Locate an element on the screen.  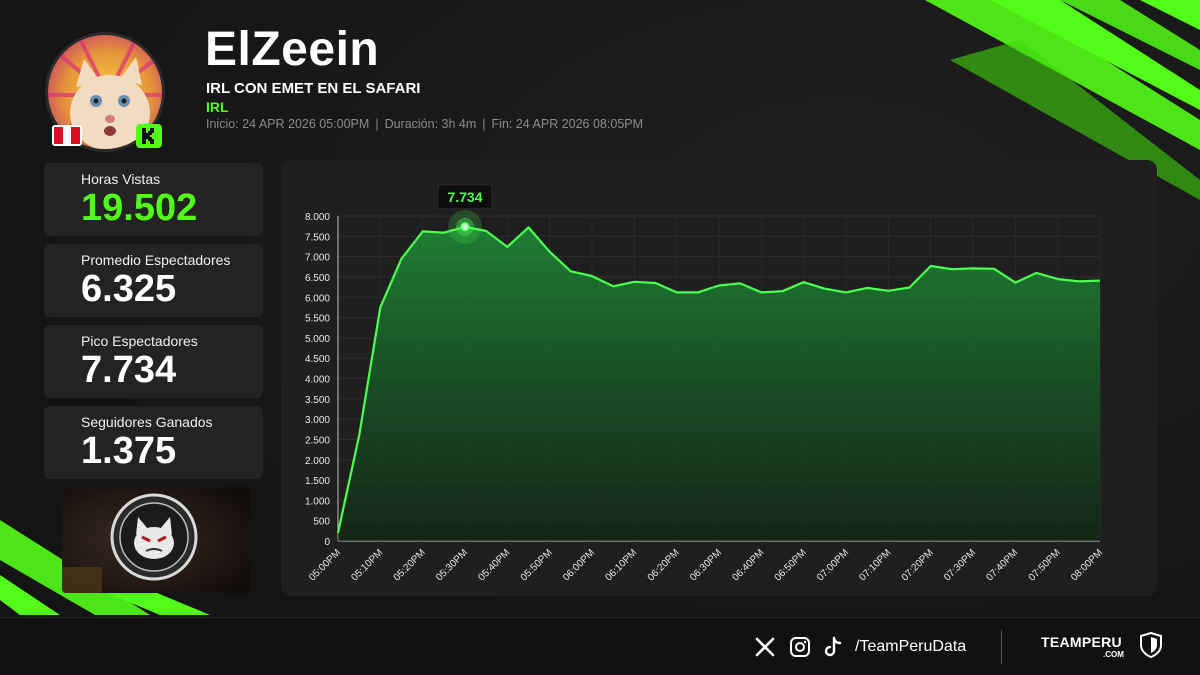
x-tick-label: 08:00PM is located at coordinates (1087, 565).